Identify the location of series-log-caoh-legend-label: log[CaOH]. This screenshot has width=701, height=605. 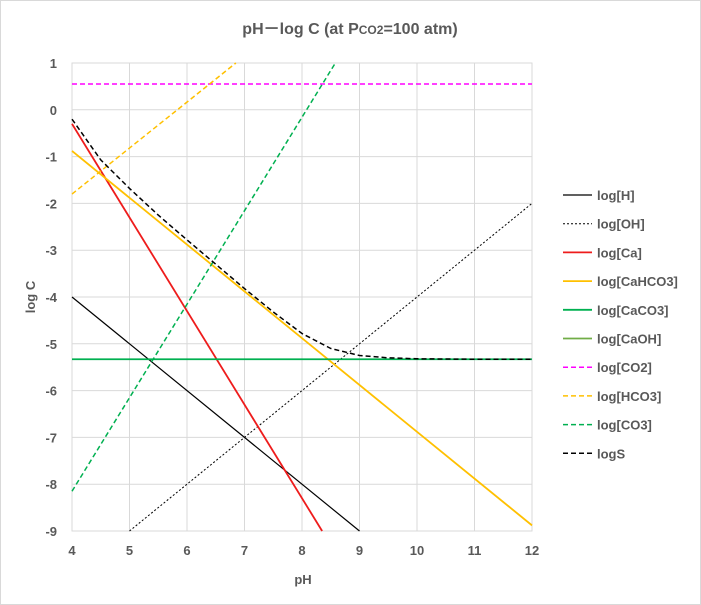
(629, 339).